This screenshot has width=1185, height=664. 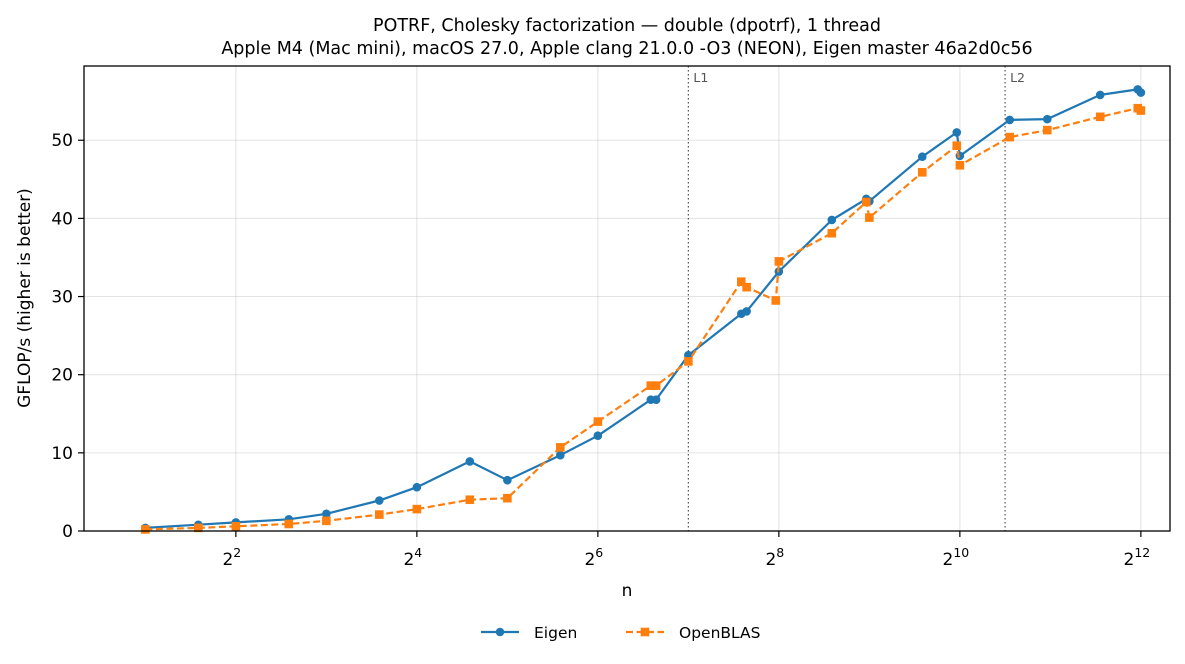 I want to click on x-tick-exponent: 8, so click(x=780, y=552).